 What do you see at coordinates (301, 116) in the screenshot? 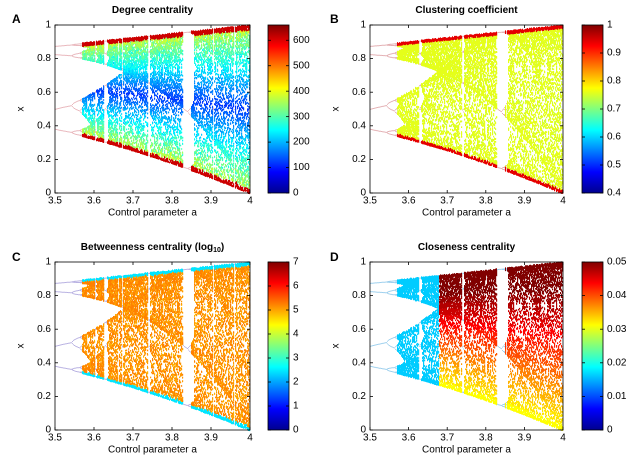
I see `colorbar-tick-label: 300` at bounding box center [301, 116].